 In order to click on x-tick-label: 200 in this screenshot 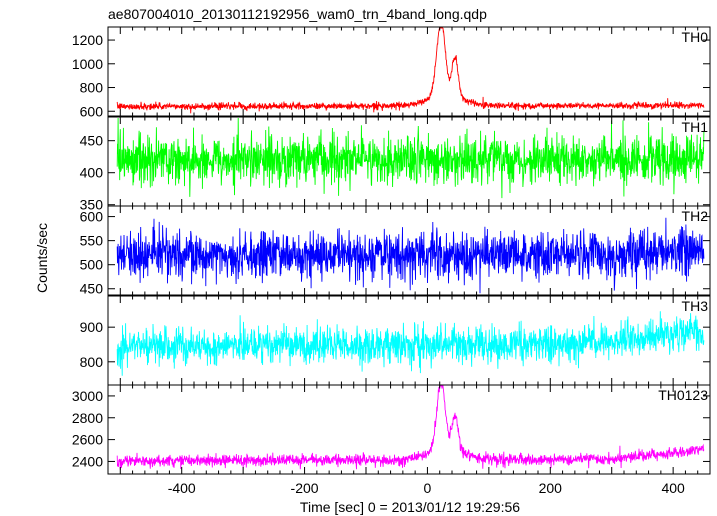, I will do `click(551, 488)`.